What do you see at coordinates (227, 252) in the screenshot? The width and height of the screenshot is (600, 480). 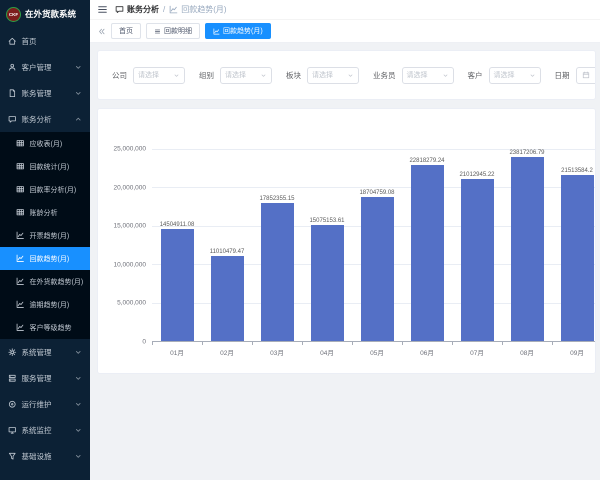 I see `bar-value-label: 11010479.47` at bounding box center [227, 252].